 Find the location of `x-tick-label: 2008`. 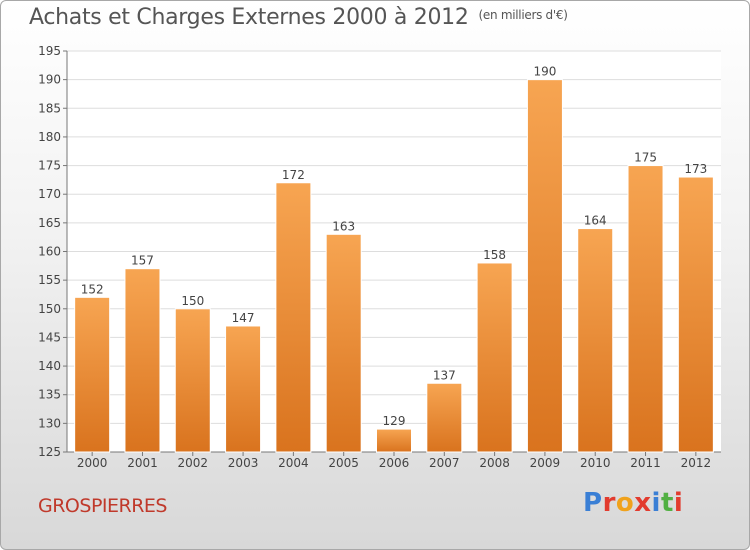

x-tick-label: 2008 is located at coordinates (494, 463).